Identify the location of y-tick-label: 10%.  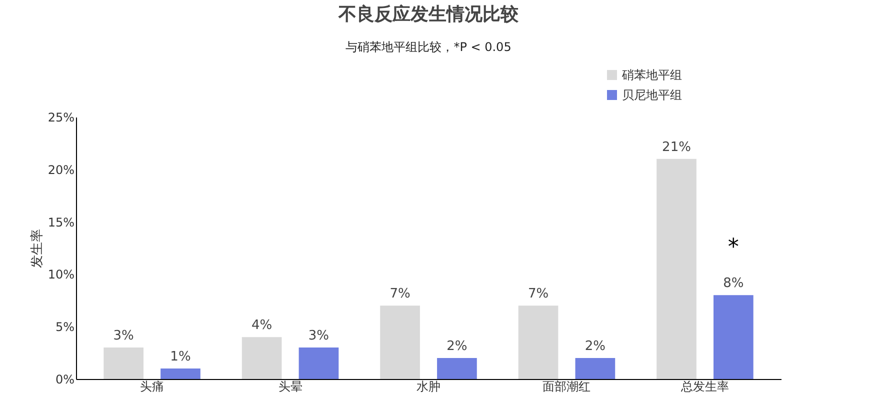
(61, 275).